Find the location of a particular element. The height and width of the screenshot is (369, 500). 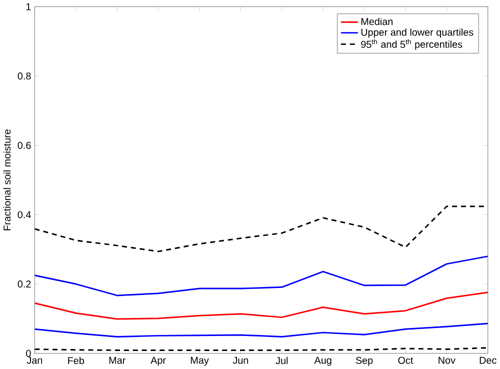

x-tick-label: Jul is located at coordinates (282, 360).